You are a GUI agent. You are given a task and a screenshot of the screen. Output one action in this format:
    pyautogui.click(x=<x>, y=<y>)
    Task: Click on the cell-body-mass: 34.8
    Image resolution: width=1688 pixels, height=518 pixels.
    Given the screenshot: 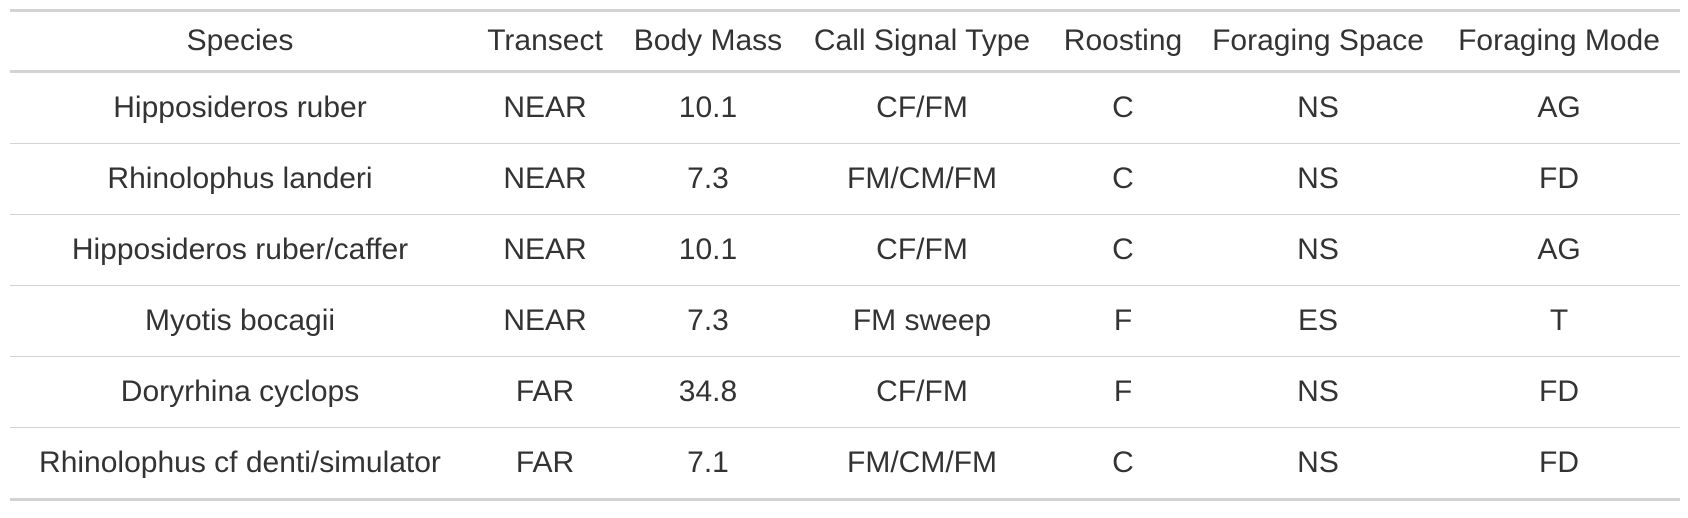 What is the action you would take?
    pyautogui.click(x=708, y=392)
    